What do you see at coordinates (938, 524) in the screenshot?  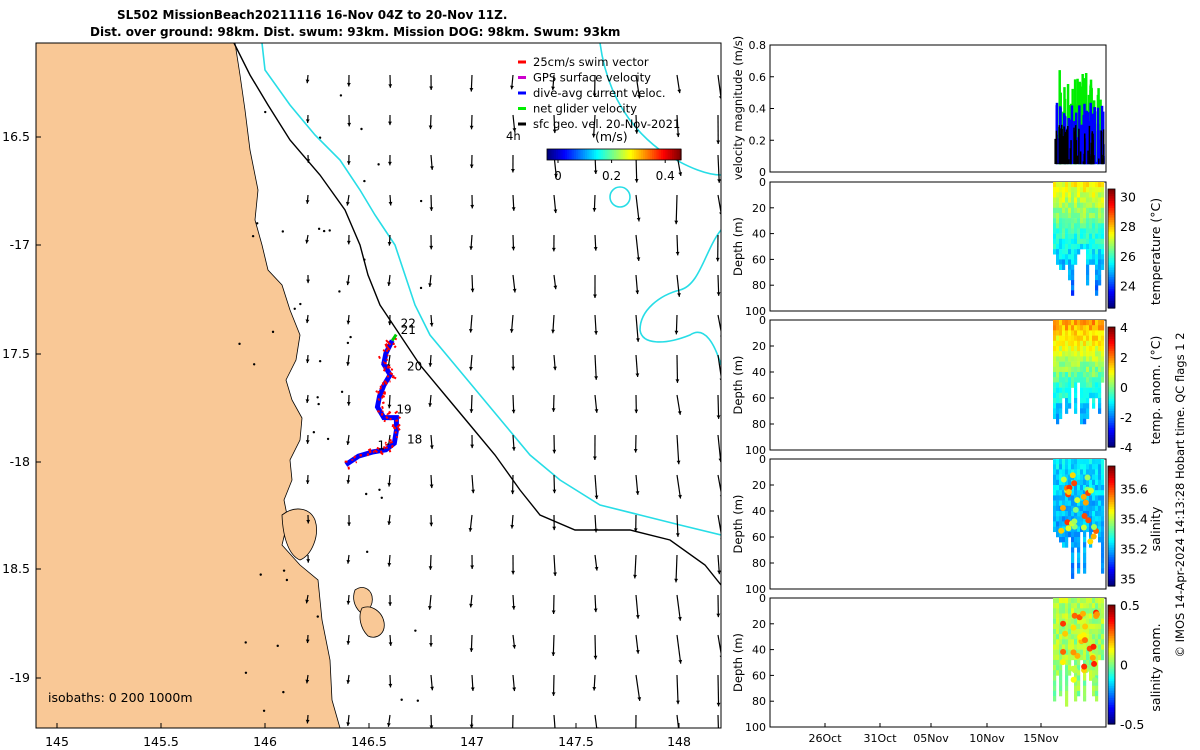 I see `depth-panel-frame` at bounding box center [938, 524].